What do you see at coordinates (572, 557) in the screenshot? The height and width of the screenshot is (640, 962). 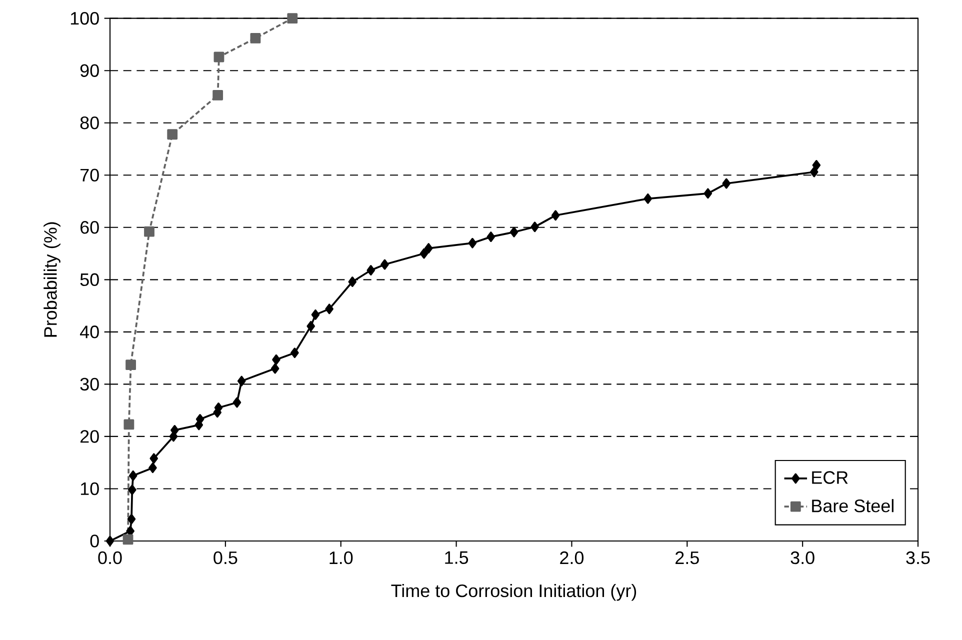 I see `x-tick-label: 2.0` at bounding box center [572, 557].